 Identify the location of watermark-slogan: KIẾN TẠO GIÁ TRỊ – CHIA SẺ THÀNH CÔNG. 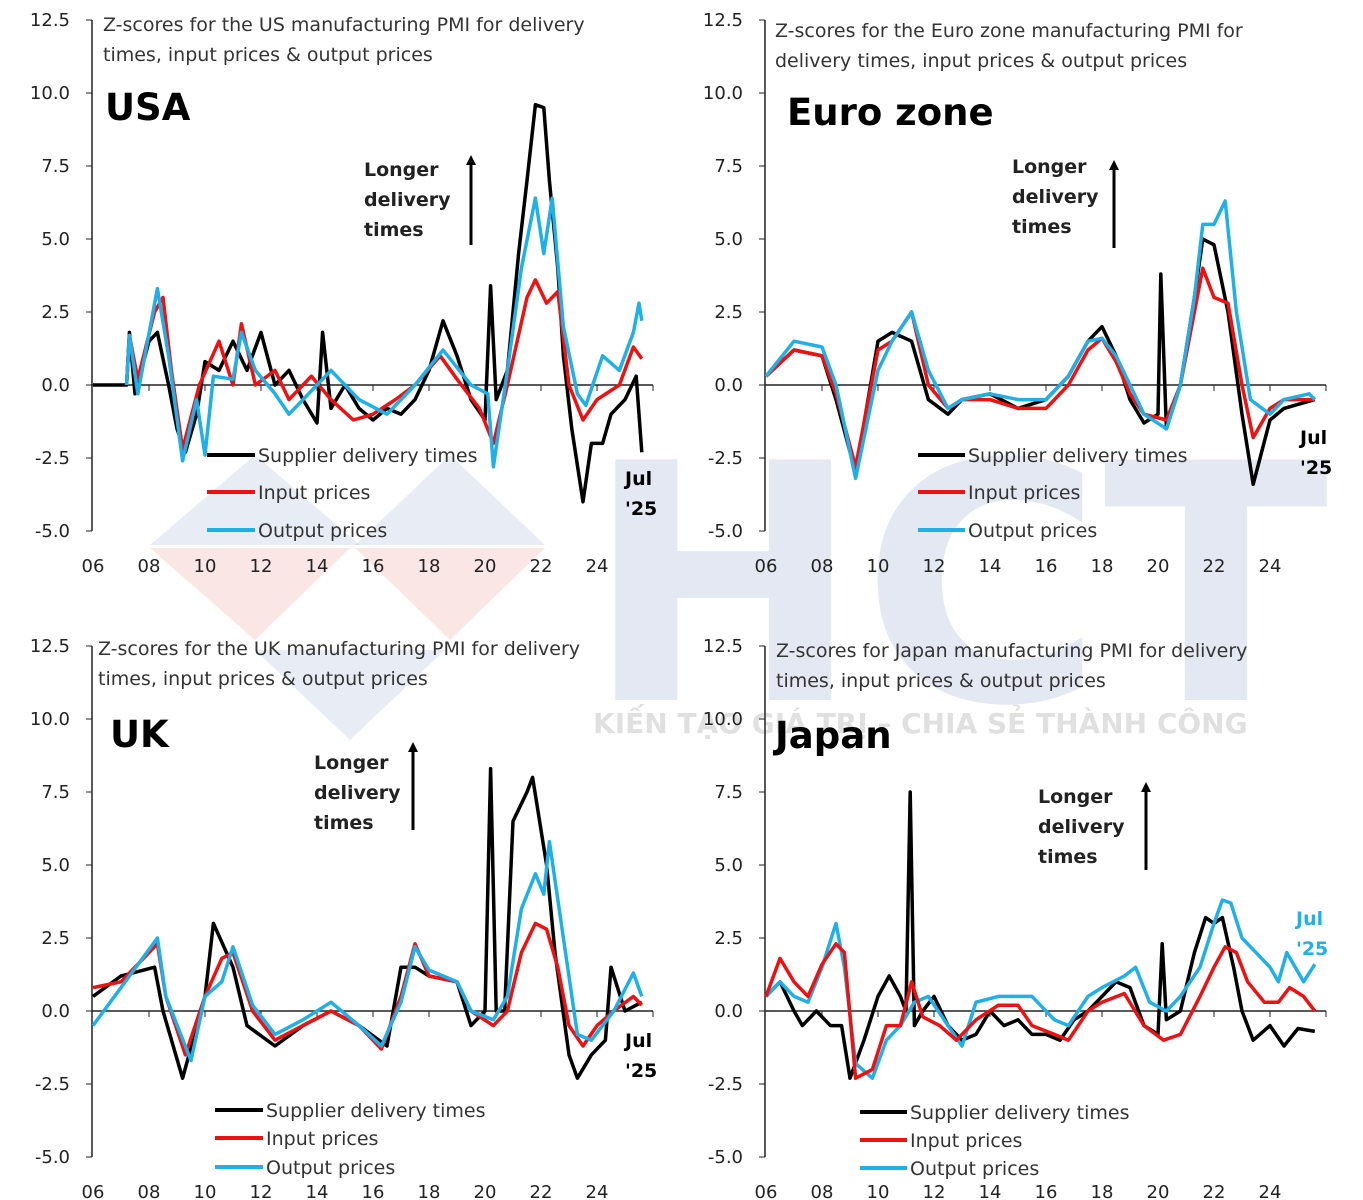
(920, 721).